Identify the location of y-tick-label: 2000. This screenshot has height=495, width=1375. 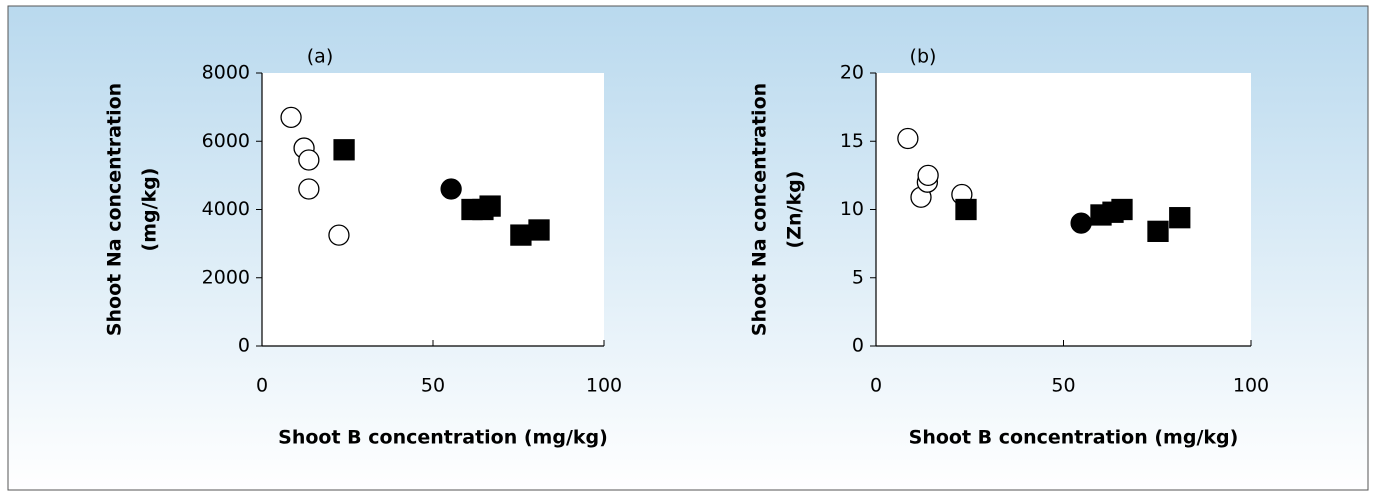
(226, 277).